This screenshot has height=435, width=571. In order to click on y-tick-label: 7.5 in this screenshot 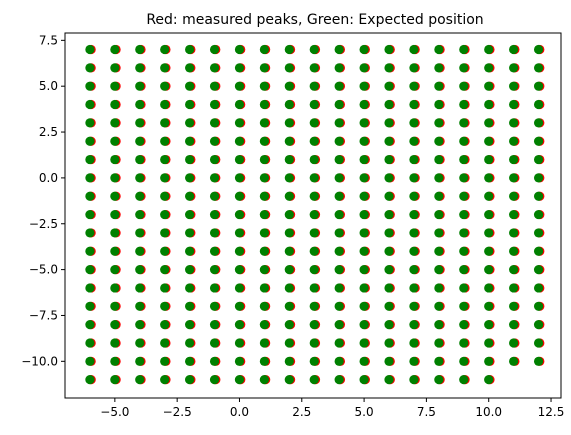, I will do `click(48, 40)`.